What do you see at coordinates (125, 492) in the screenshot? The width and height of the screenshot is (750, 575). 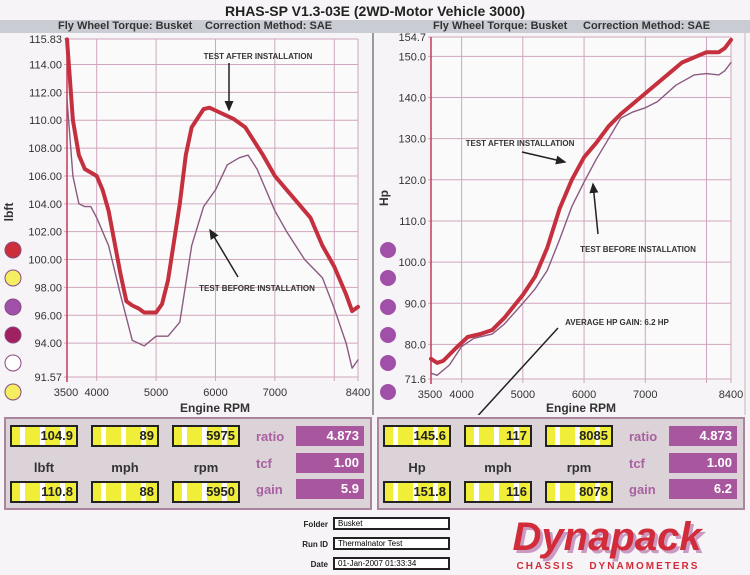 I see `readout-mph-2: 88` at bounding box center [125, 492].